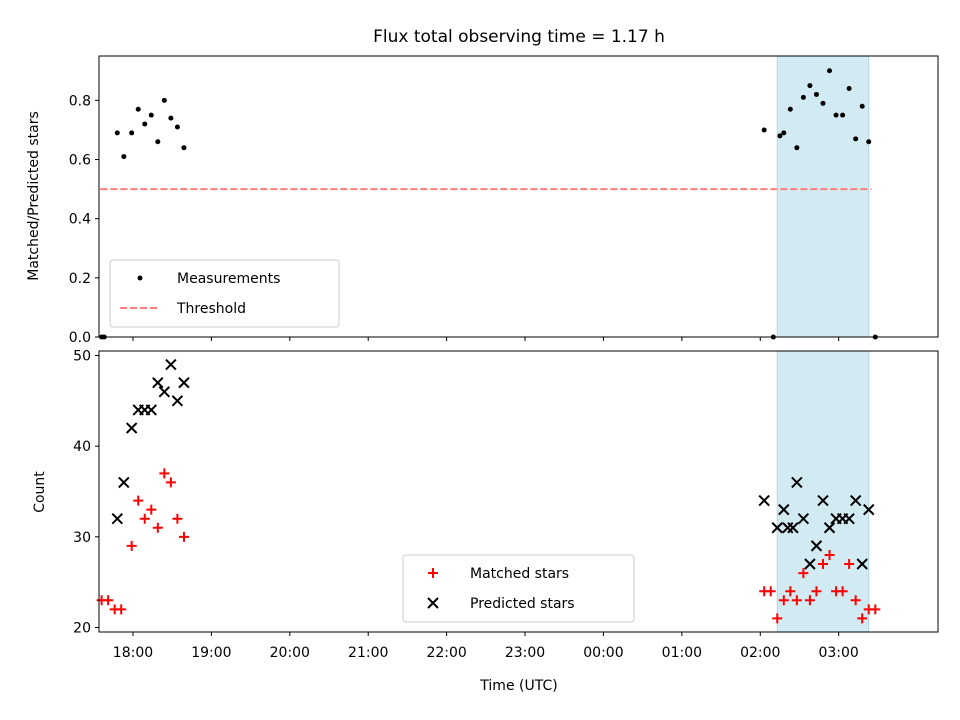 The height and width of the screenshot is (720, 960). What do you see at coordinates (82, 538) in the screenshot?
I see `y-tick-label: 30` at bounding box center [82, 538].